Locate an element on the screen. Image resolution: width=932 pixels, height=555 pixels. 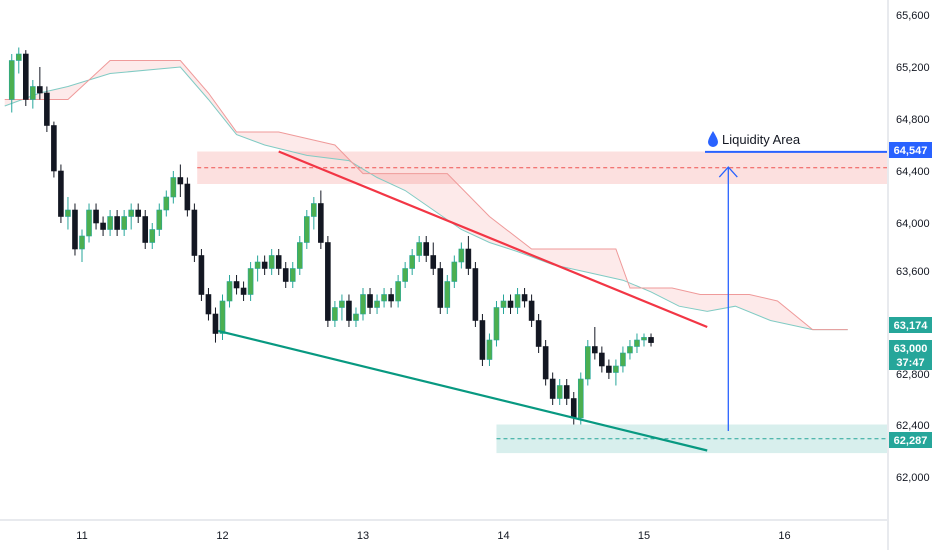
price-label: 62,287 is located at coordinates (911, 441).